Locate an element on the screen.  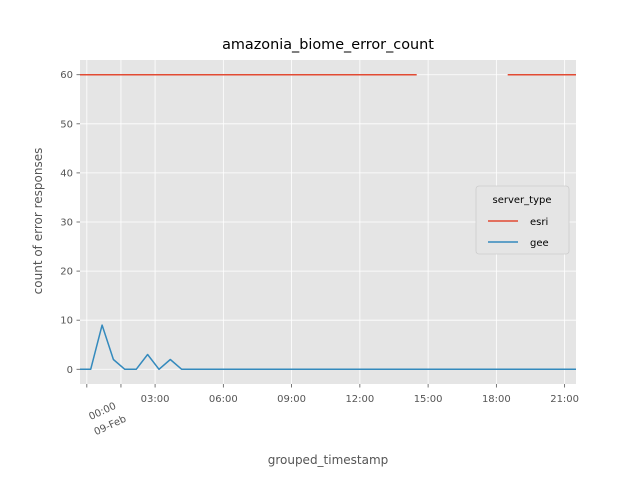
legend-label-gee: gee is located at coordinates (539, 243).